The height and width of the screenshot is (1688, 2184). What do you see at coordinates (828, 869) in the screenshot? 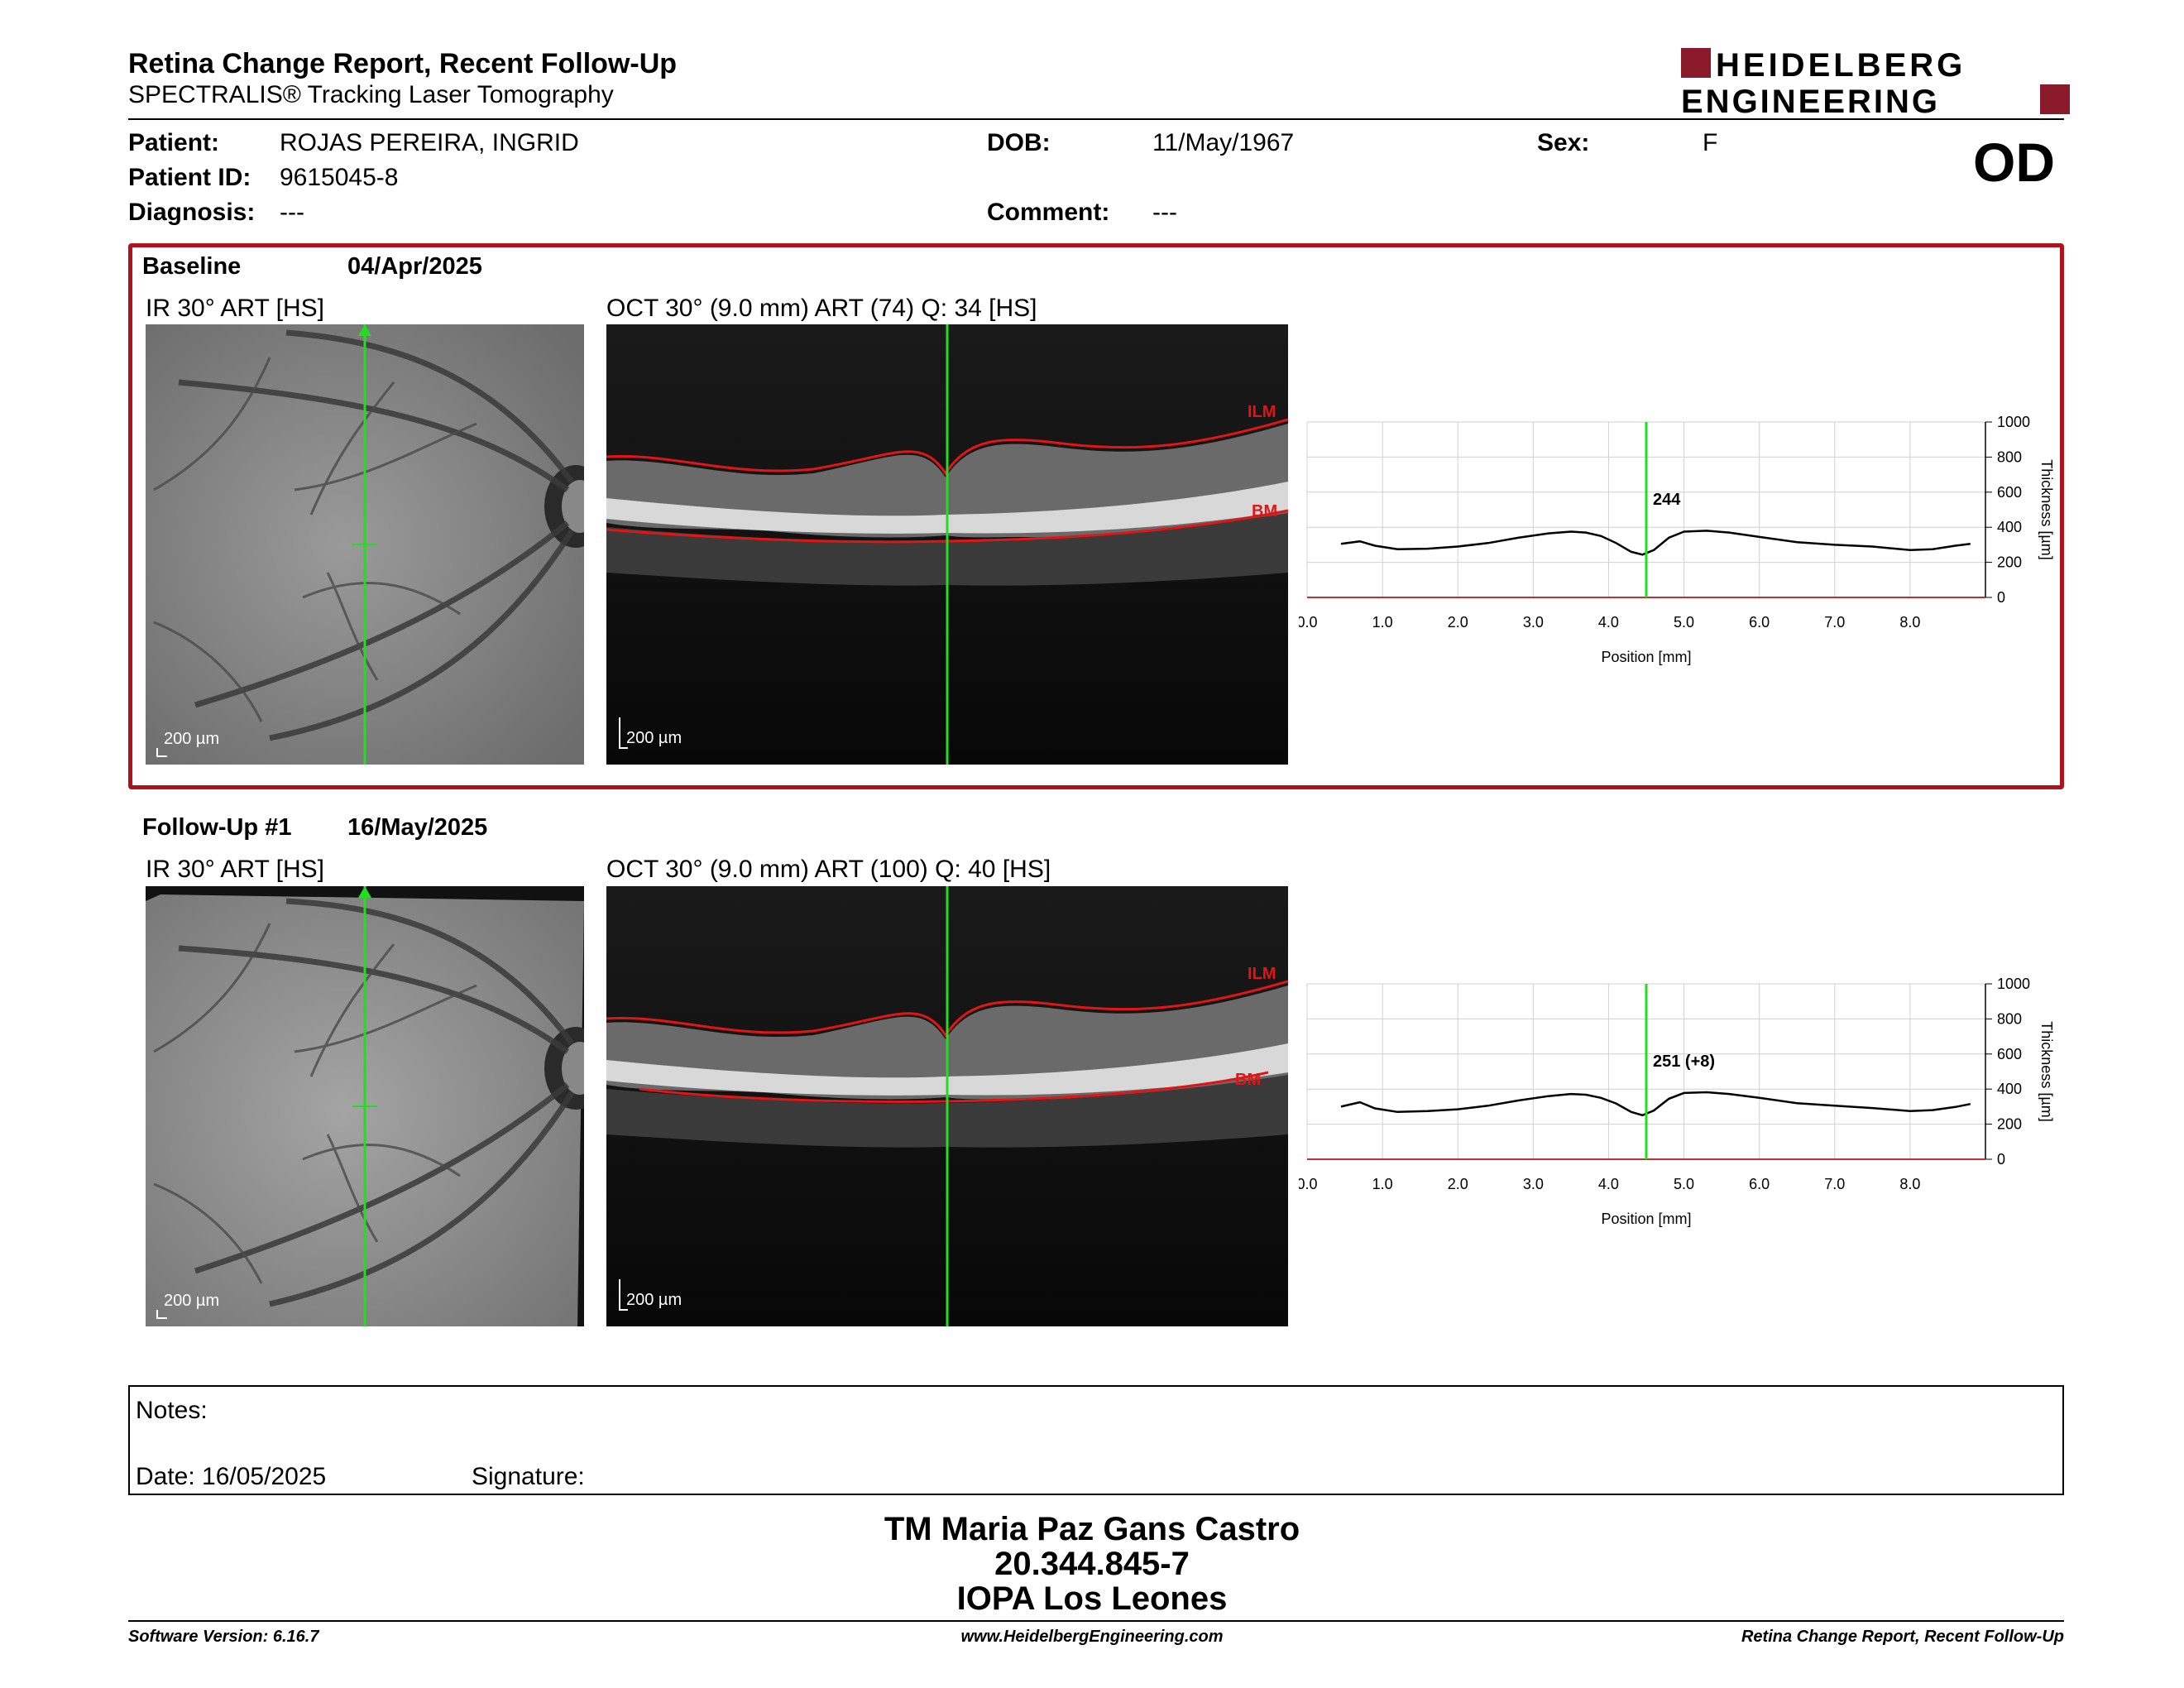
I see `followup-oct-title: OCT 30° (9.0 mm) ART (100) Q: 40 [HS]` at bounding box center [828, 869].